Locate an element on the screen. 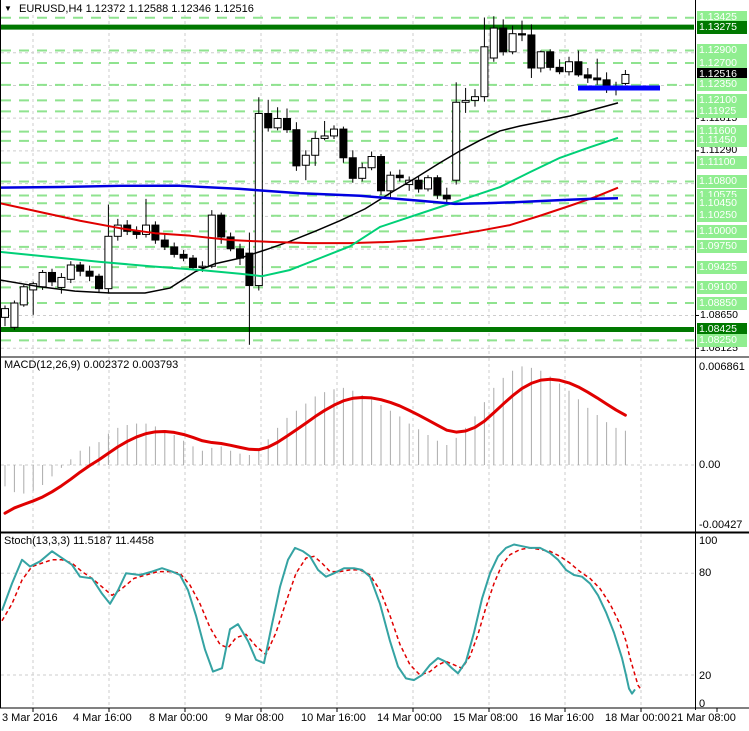 This screenshot has width=749, height=731. price-tick-label: 1.08650 is located at coordinates (719, 314).